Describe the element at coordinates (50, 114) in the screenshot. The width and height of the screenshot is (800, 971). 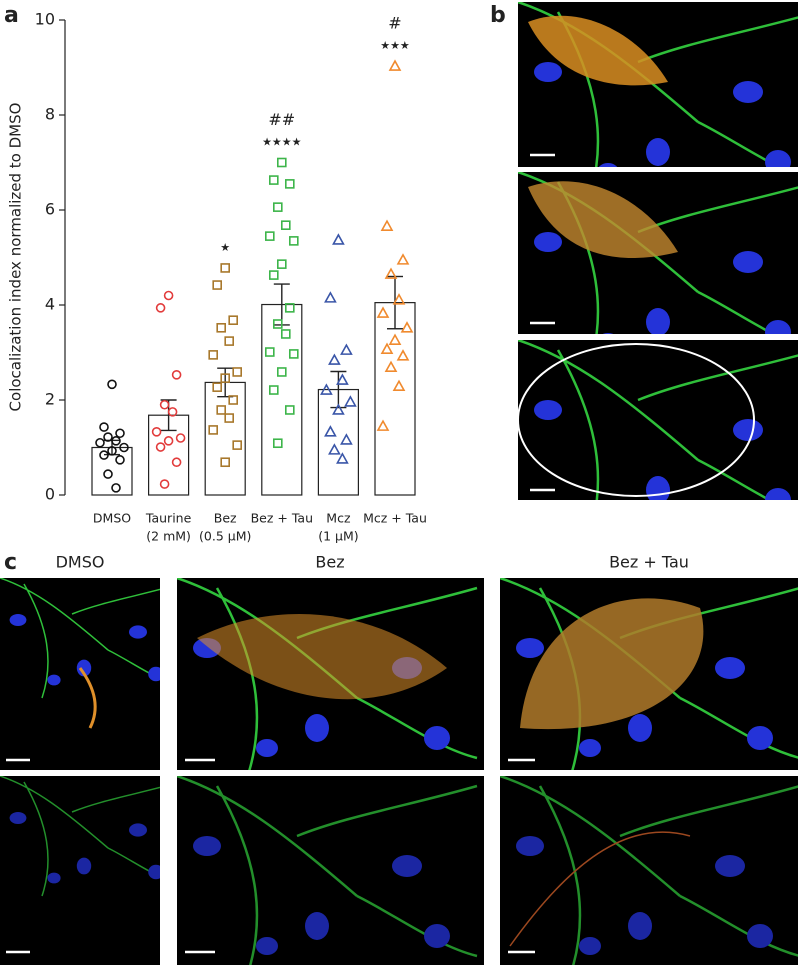
I see `y-tick-label: 8` at that location.